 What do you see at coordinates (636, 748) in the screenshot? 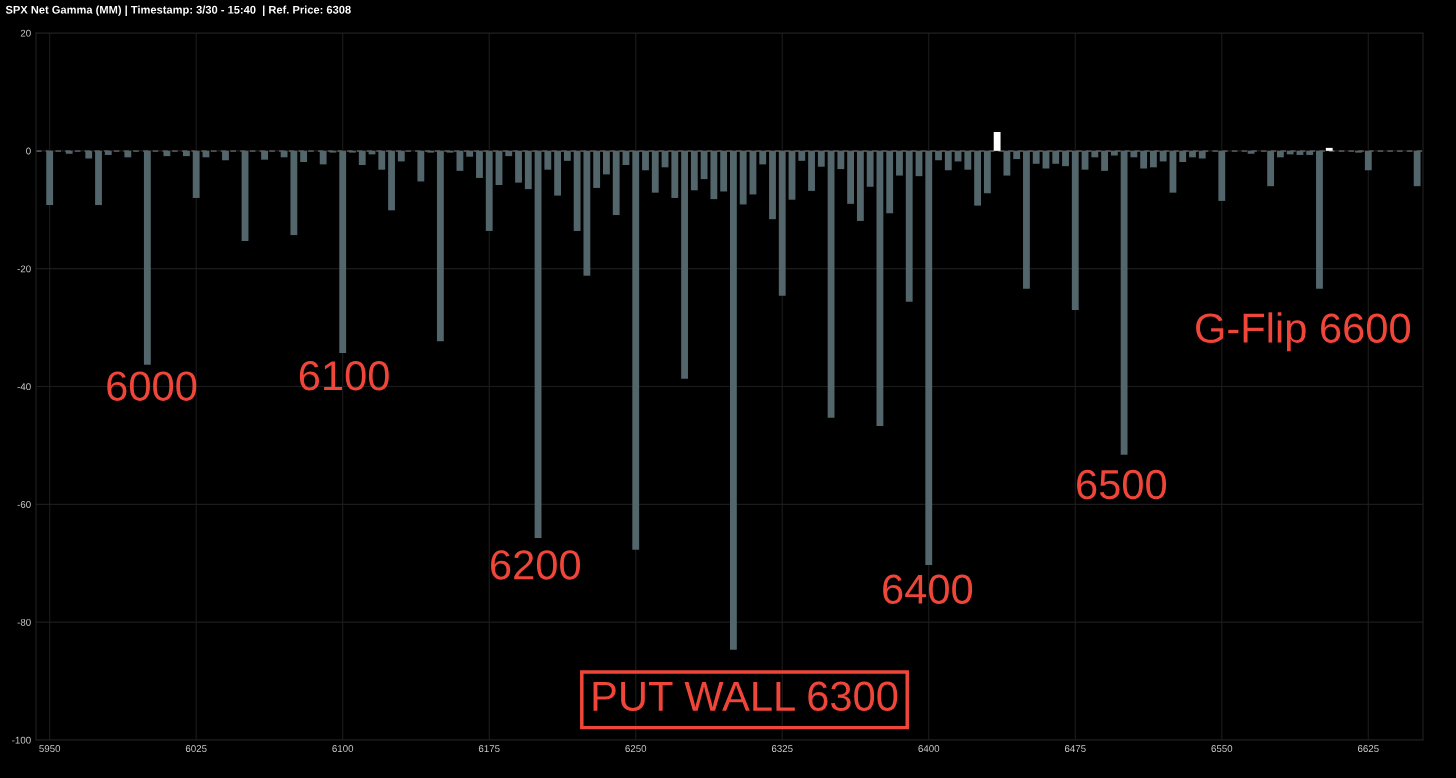
I see `x-tick-label: 6250` at bounding box center [636, 748].